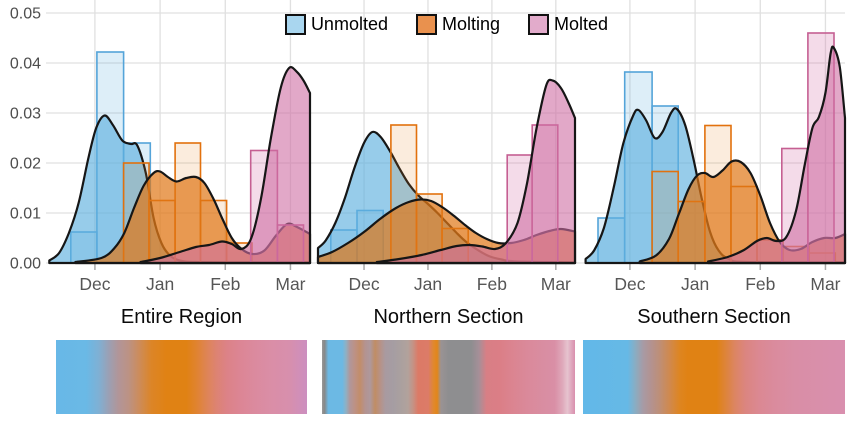 This screenshot has height=421, width=850. I want to click on legend-label-molting: Molting, so click(471, 24).